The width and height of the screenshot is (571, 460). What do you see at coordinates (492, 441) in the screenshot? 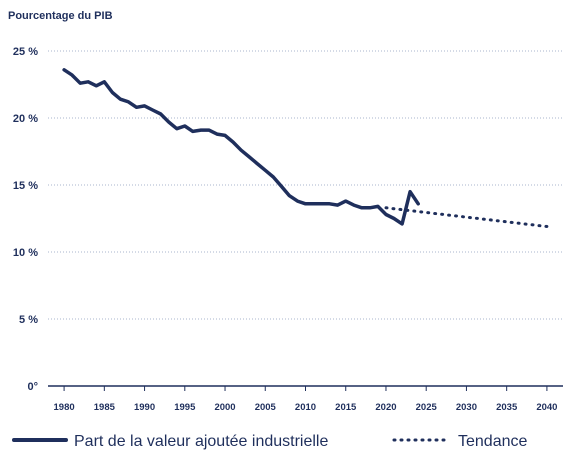
I see `legend-label-trend: Tendance` at bounding box center [492, 441].